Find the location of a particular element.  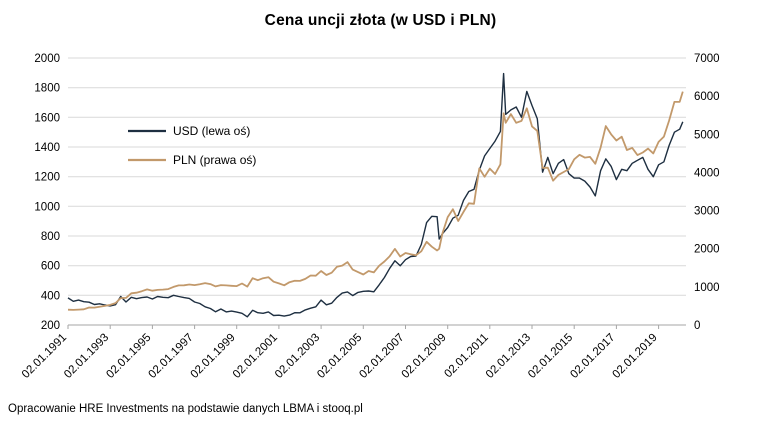

svg-text: 1800 is located at coordinates (47, 89).